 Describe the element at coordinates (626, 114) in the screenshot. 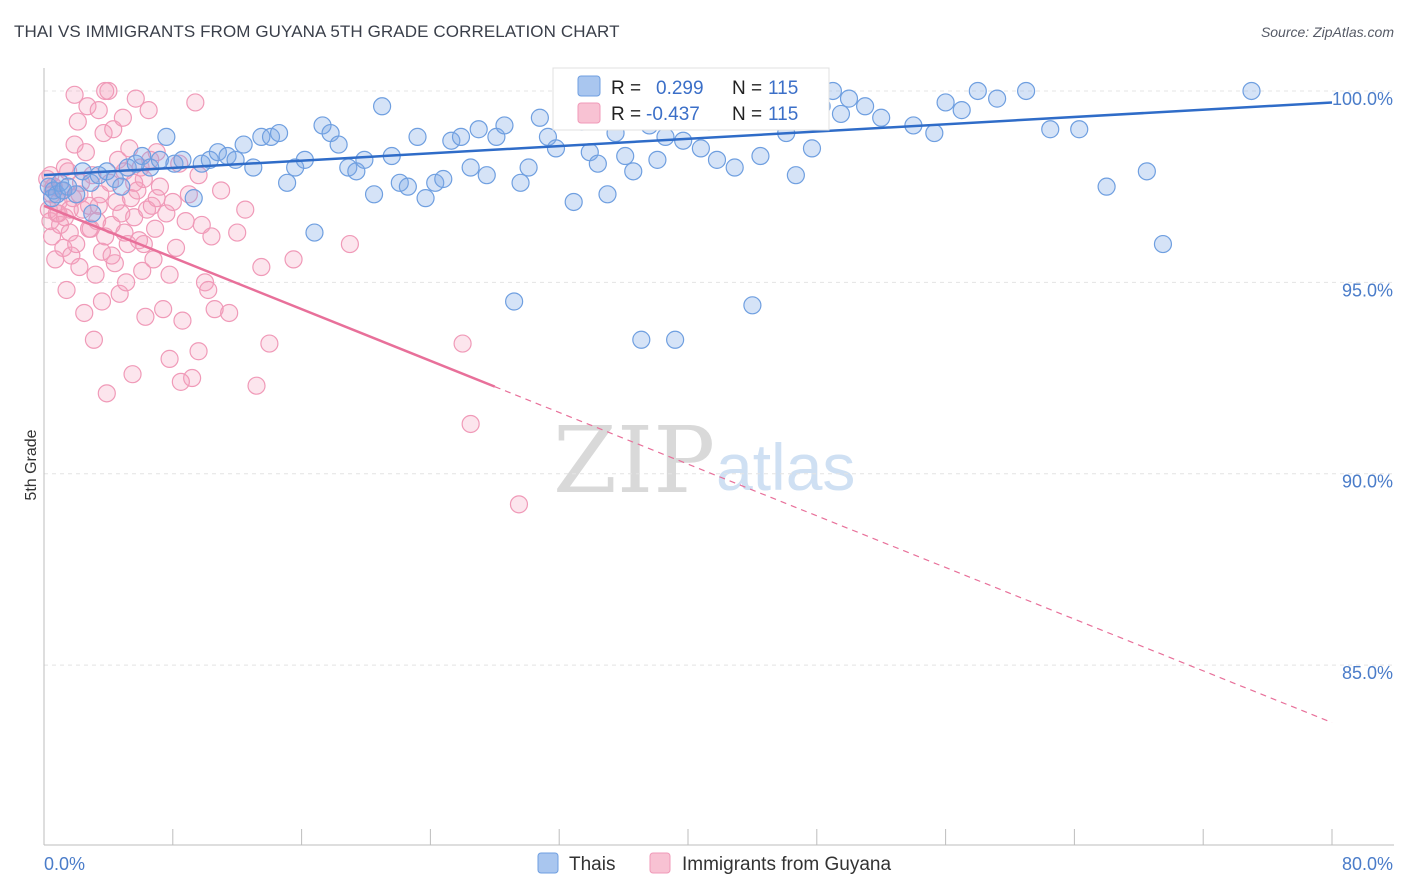

I see `legend-r-label-guyana: R =` at that location.